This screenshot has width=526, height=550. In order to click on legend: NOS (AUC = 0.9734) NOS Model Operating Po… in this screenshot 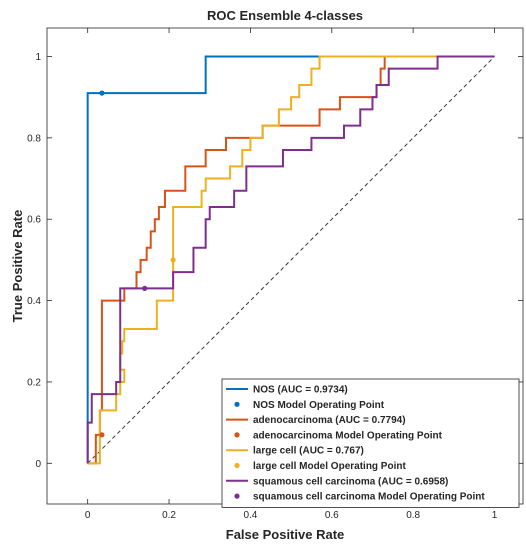, I will do `click(370, 443)`.